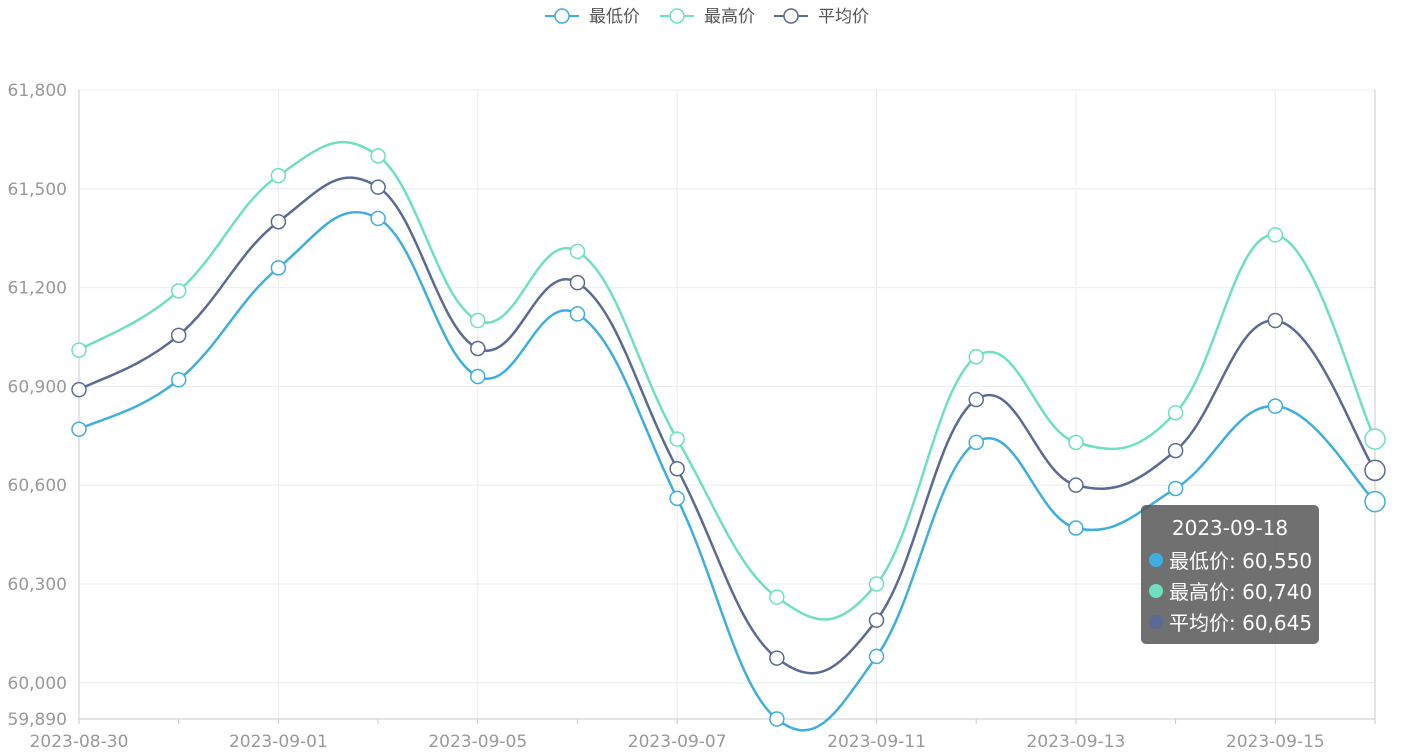  What do you see at coordinates (876, 742) in the screenshot?
I see `x-tick-label: 2023-09-11` at bounding box center [876, 742].